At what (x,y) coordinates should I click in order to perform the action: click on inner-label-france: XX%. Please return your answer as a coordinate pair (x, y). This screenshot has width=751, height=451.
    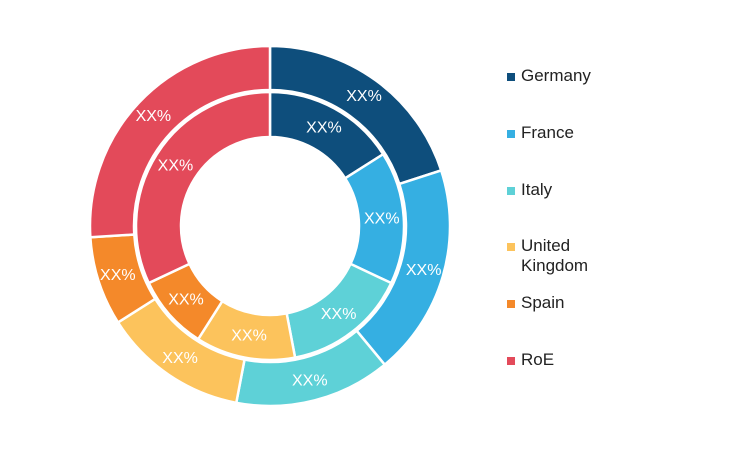
    Looking at the image, I should click on (382, 218).